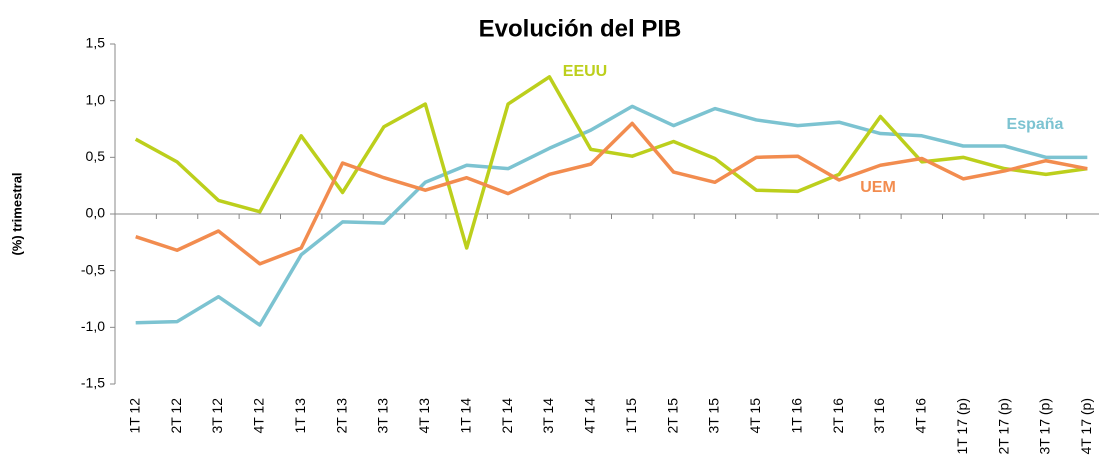 The height and width of the screenshot is (468, 1099). I want to click on x-tick-label: 2T 12, so click(176, 416).